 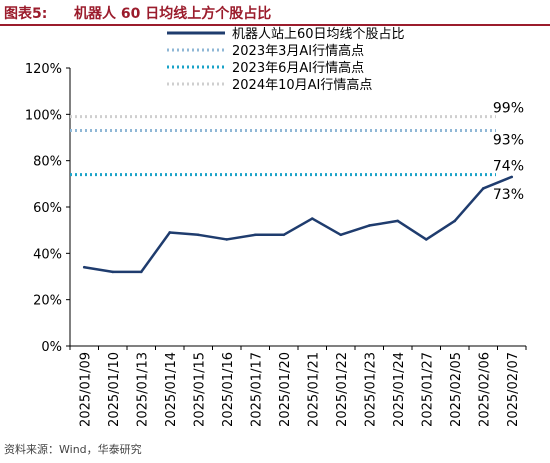 What do you see at coordinates (199, 389) in the screenshot?
I see `x-tick-label: 2025/01/15` at bounding box center [199, 389].